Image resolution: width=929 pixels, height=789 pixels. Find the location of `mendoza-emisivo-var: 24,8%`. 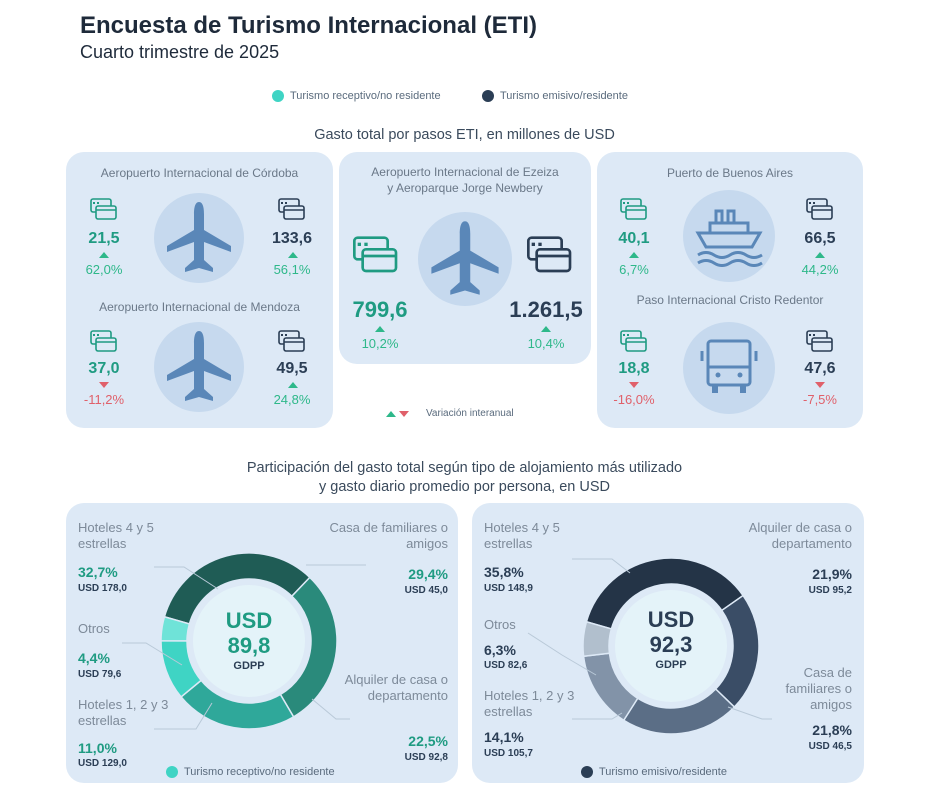

mendoza-emisivo-var: 24,8% is located at coordinates (292, 399).